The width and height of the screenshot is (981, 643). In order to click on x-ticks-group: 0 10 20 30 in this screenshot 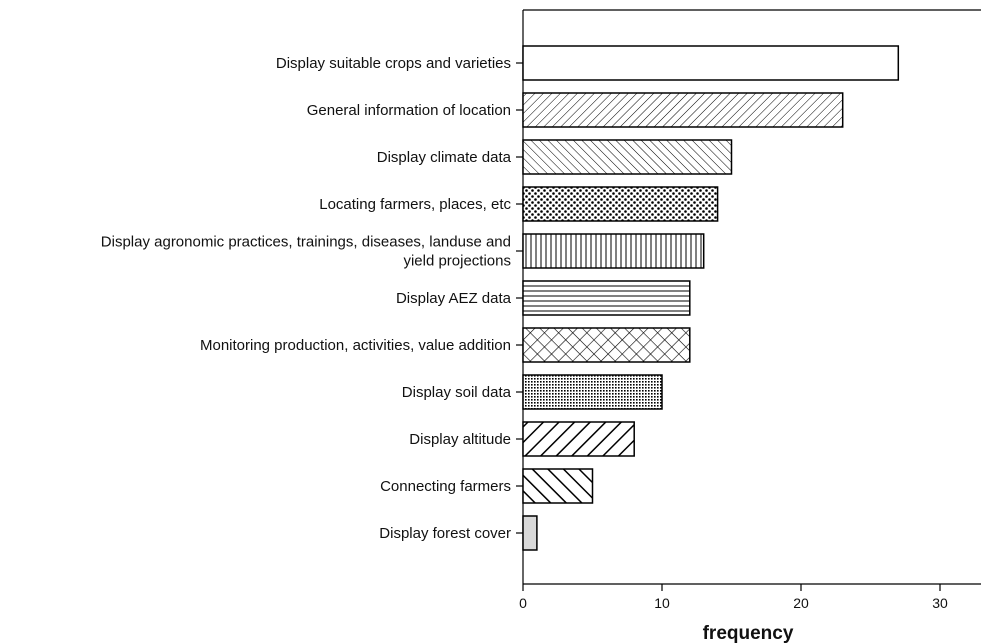, I will do `click(733, 597)`.